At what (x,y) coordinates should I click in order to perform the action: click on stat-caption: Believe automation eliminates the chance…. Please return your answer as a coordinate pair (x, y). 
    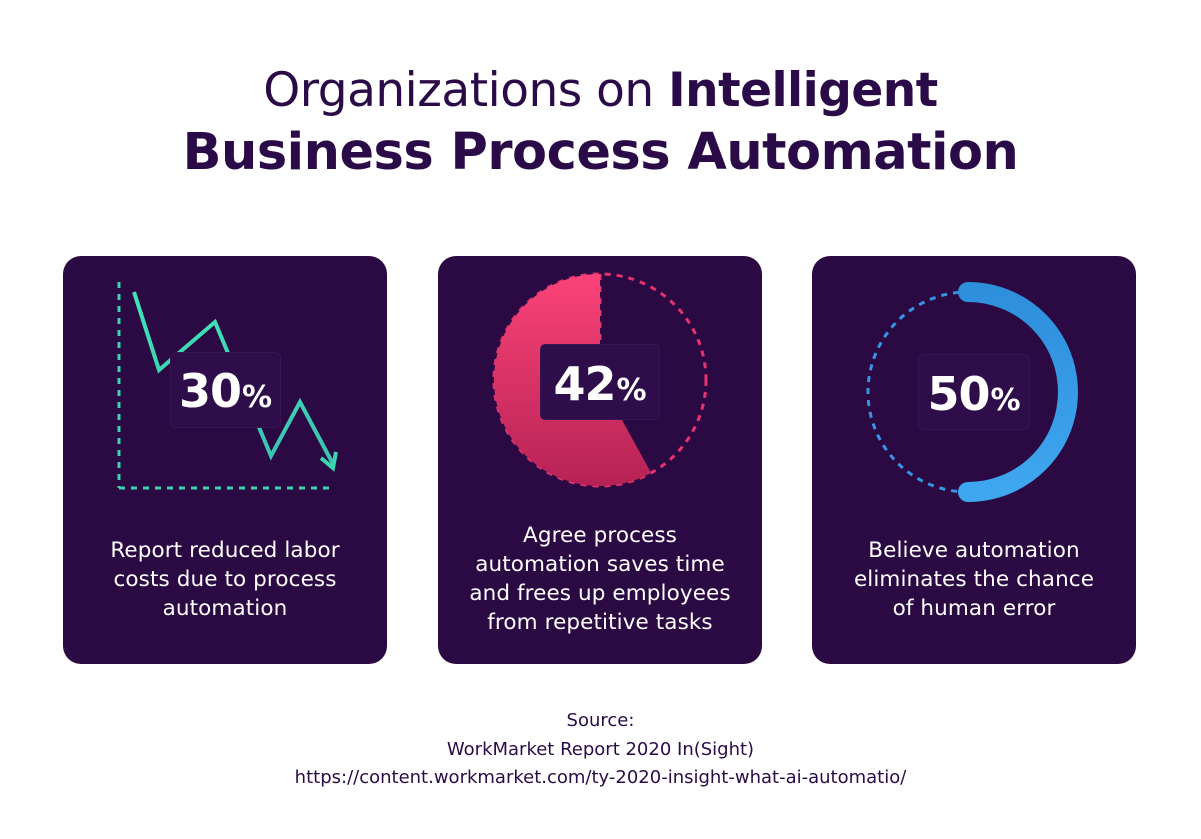
    Looking at the image, I should click on (974, 579).